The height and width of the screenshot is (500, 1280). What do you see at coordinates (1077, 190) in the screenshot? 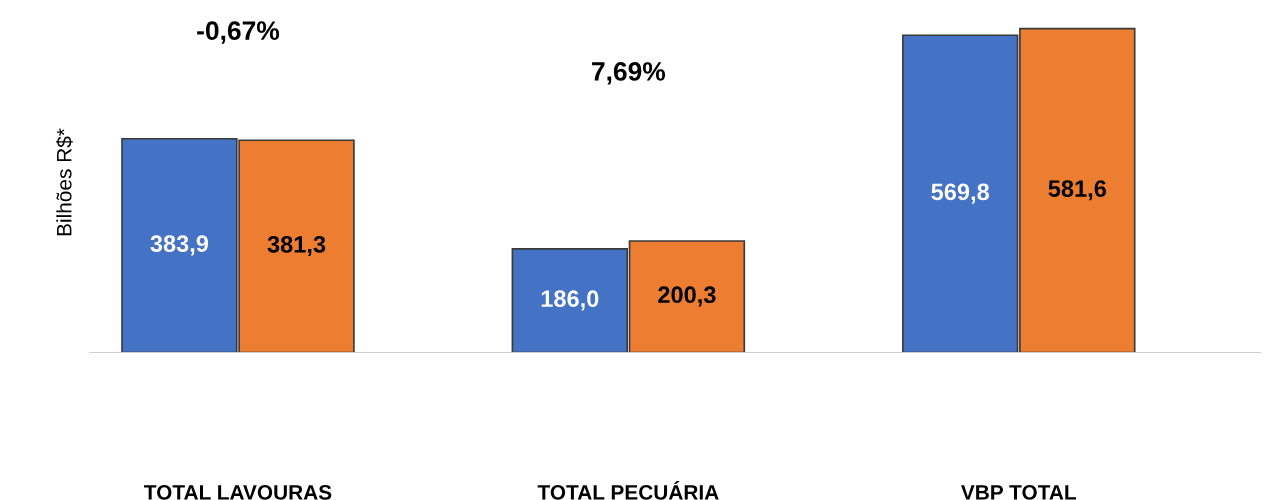
I see `data-label: 581,6` at bounding box center [1077, 190].